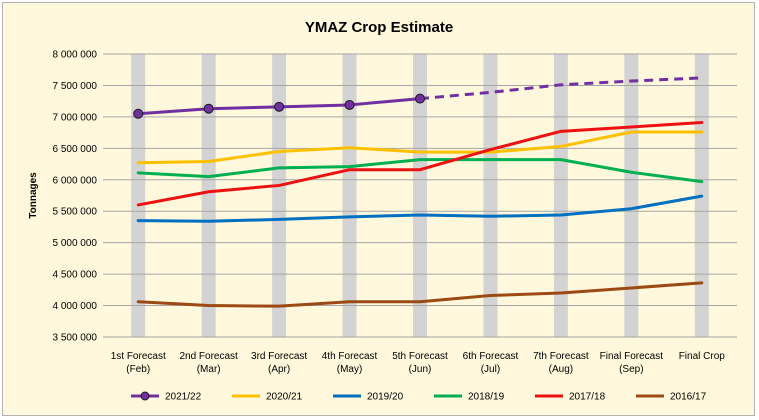 The image size is (759, 420). What do you see at coordinates (75, 212) in the screenshot?
I see `y-tick-label: 5 500 000` at bounding box center [75, 212].